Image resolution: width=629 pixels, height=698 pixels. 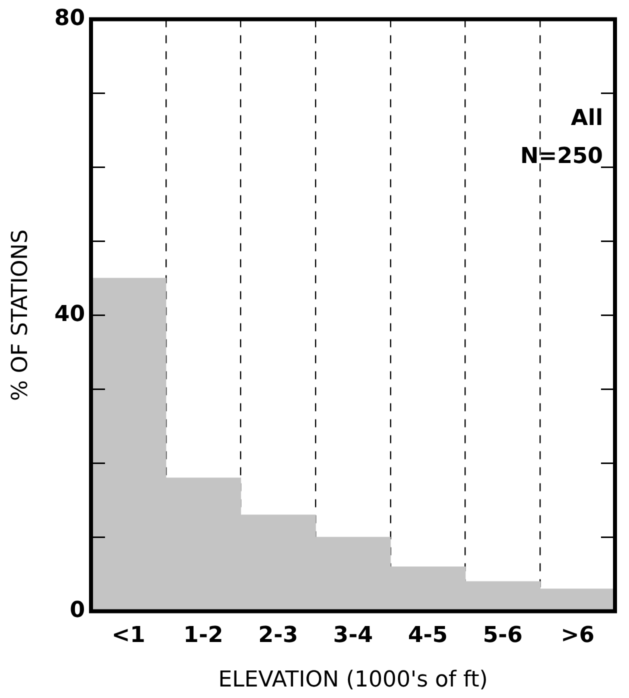 What do you see at coordinates (502, 635) in the screenshot?
I see `x-tick-label: 5-6` at bounding box center [502, 635].